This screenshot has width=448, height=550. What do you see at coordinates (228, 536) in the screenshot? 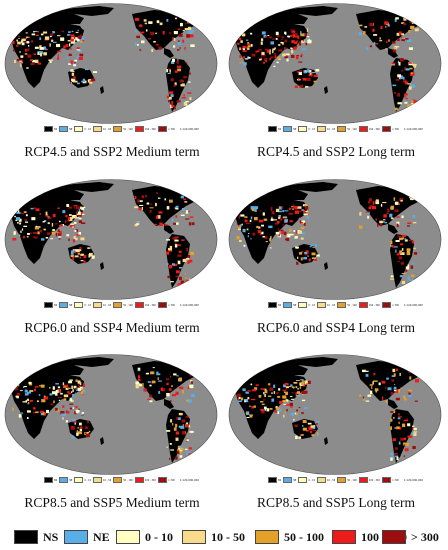
I see `legend-label-10-50: 10 - 50` at bounding box center [228, 536].